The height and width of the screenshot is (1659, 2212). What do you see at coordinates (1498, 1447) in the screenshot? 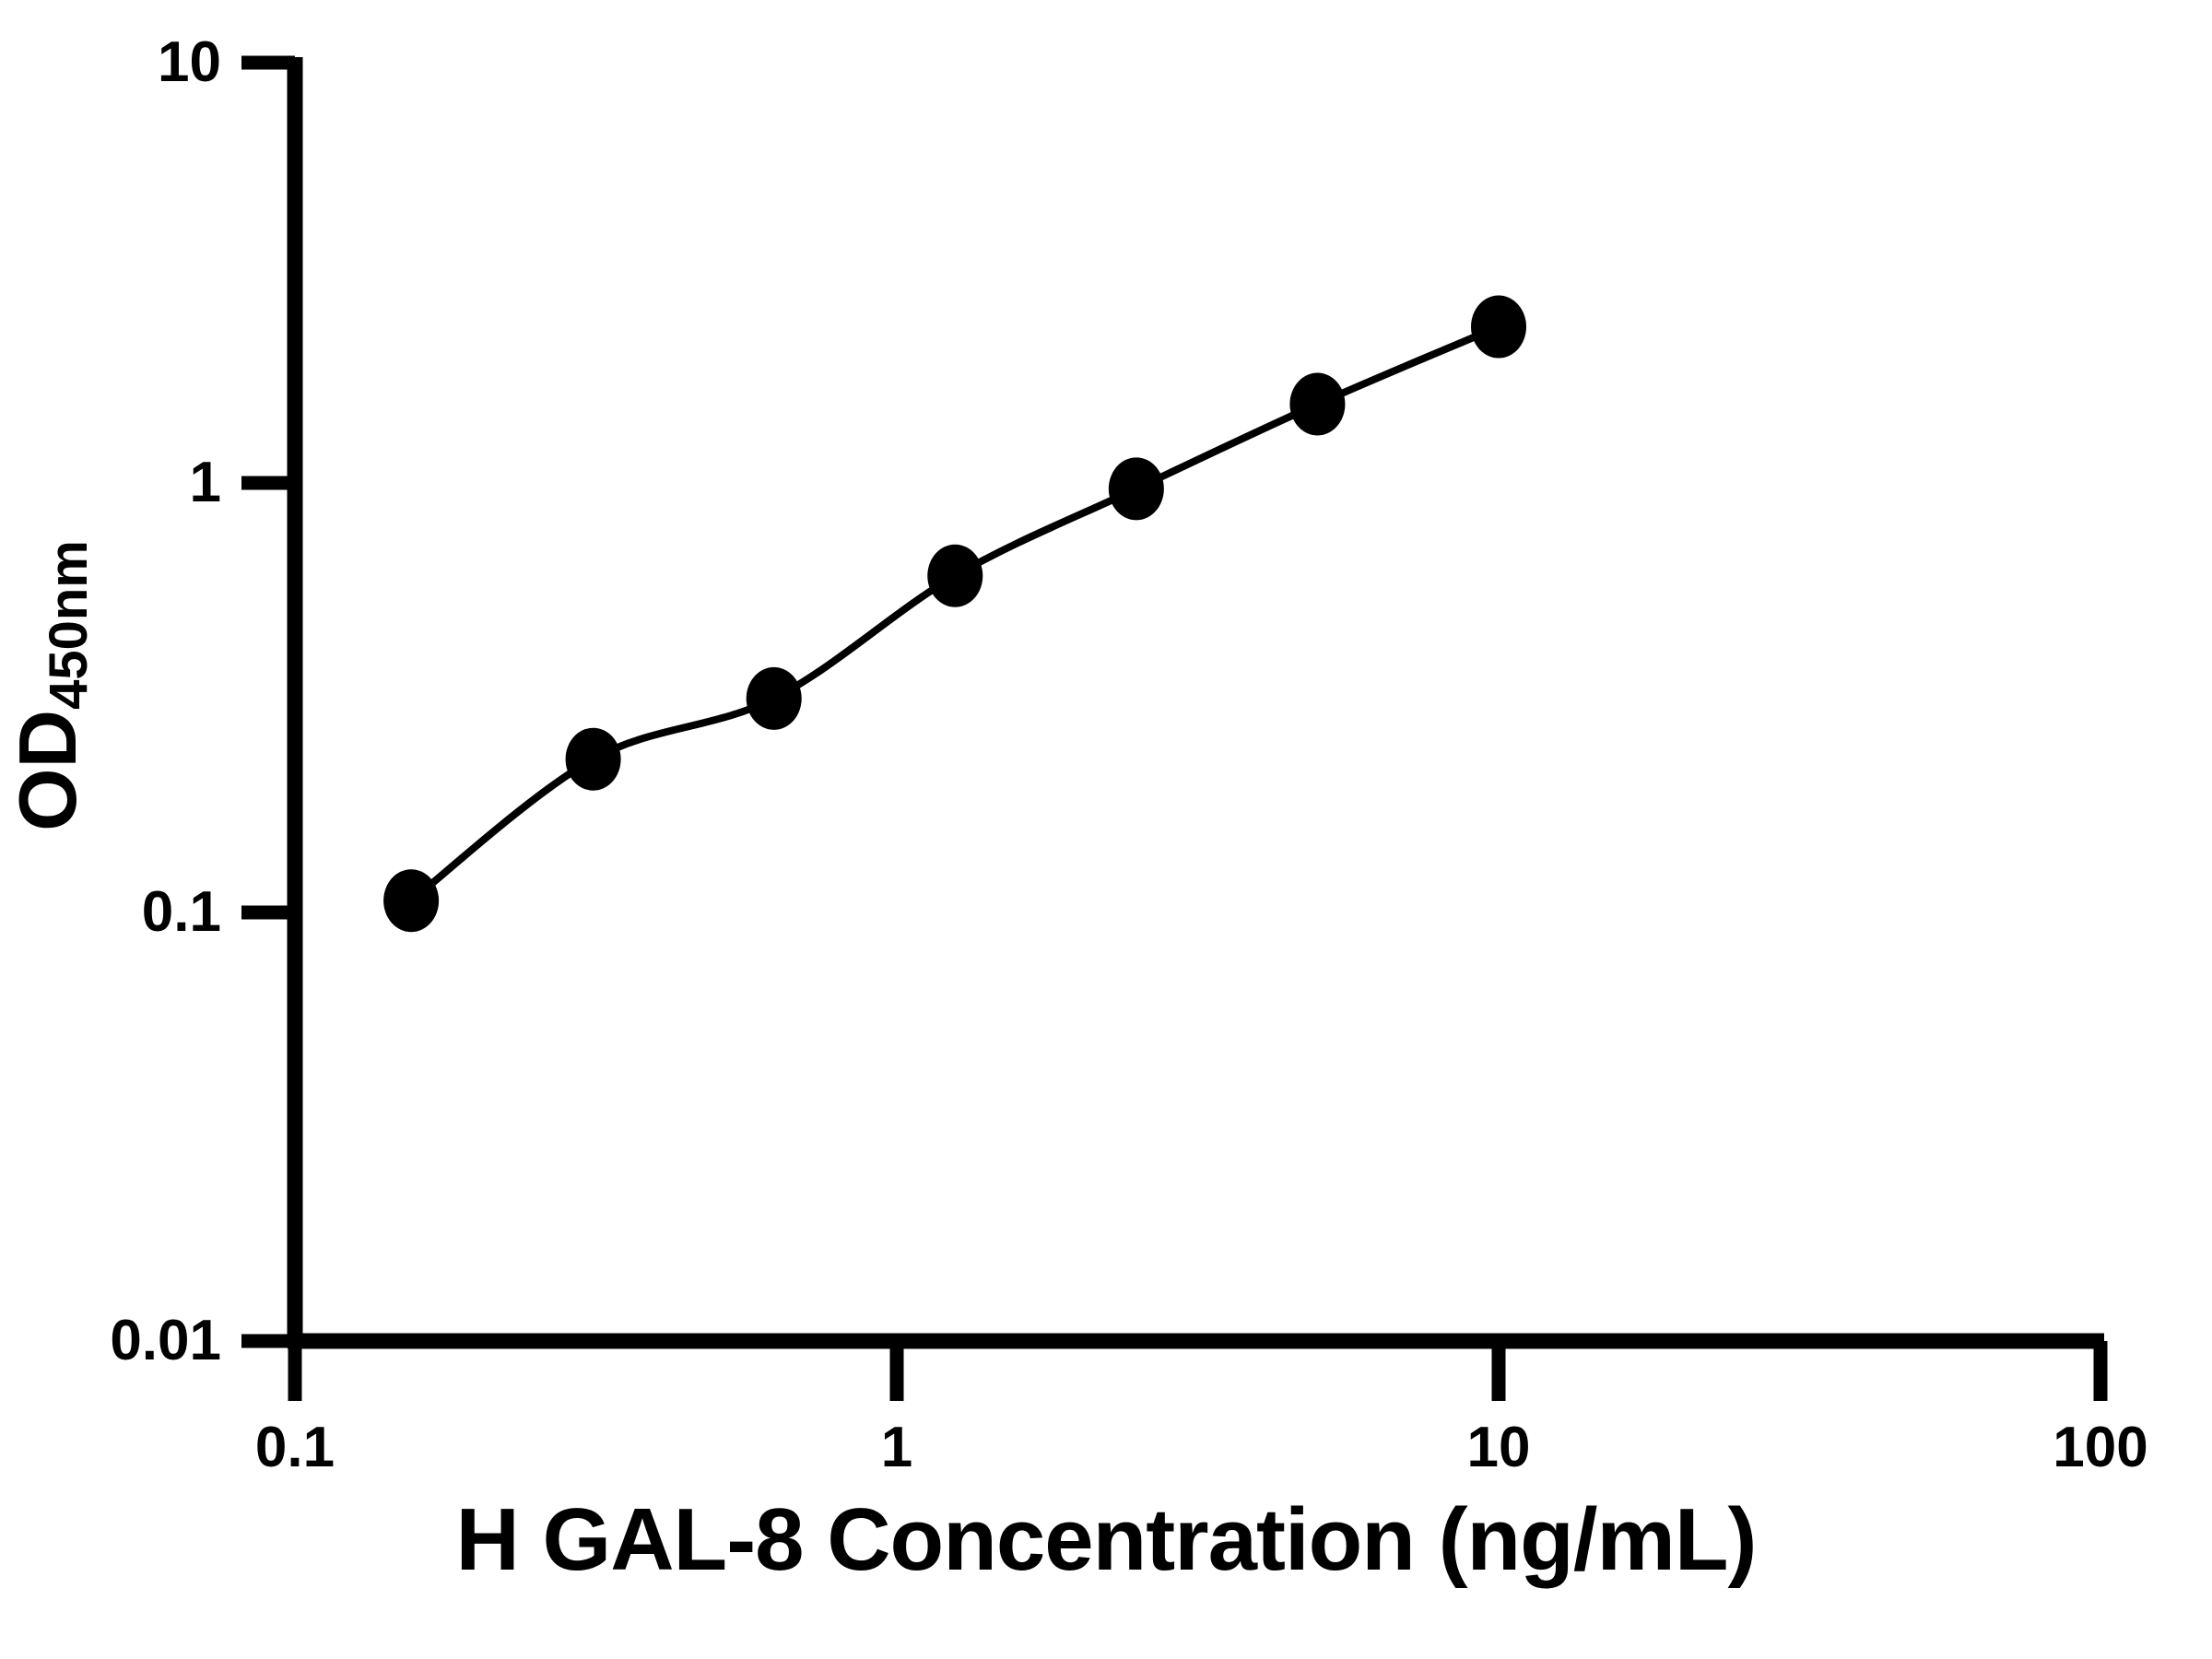
I see `x-tick-label-10: 10` at bounding box center [1498, 1447].